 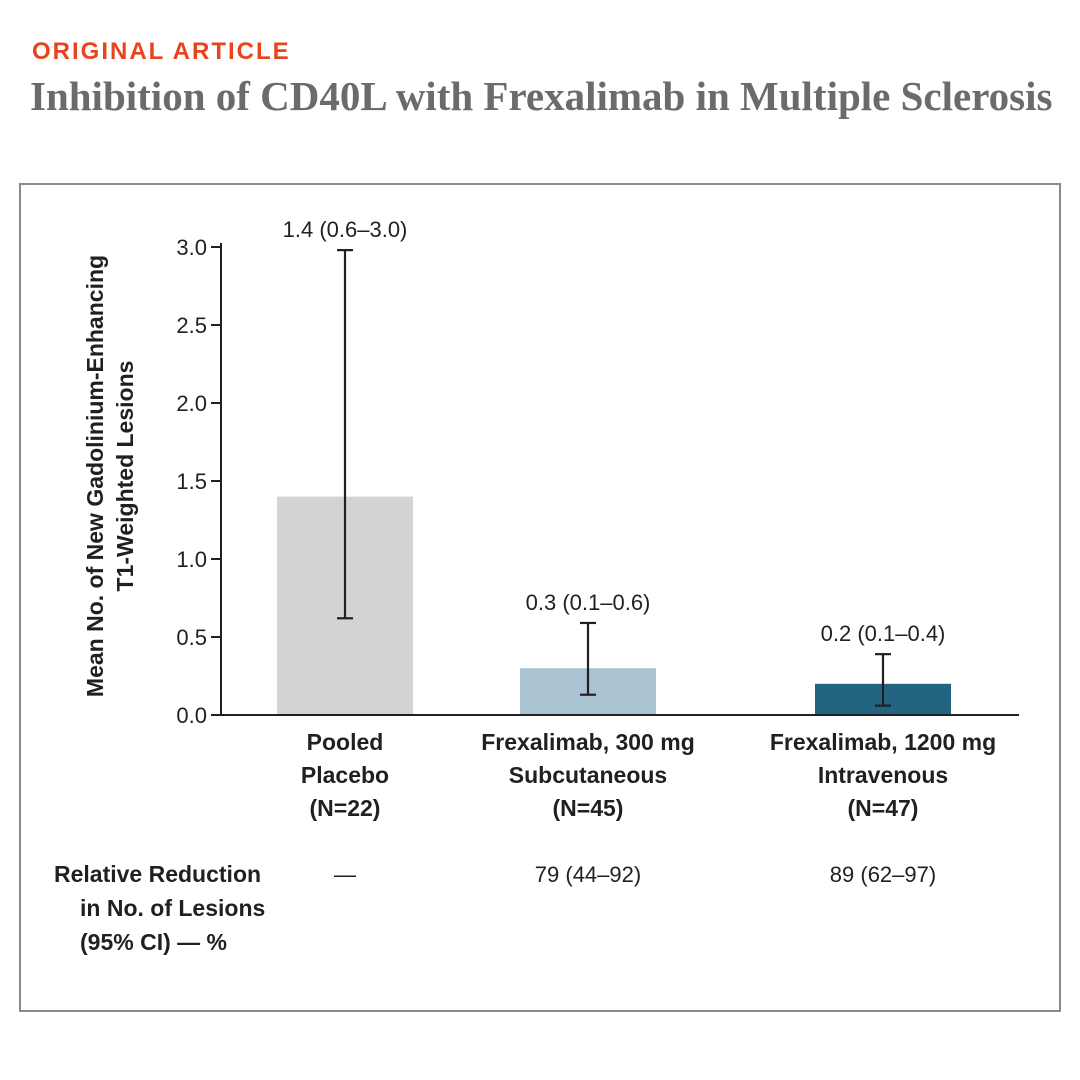 I want to click on y-tick-label-4: 2.0, so click(x=191, y=403).